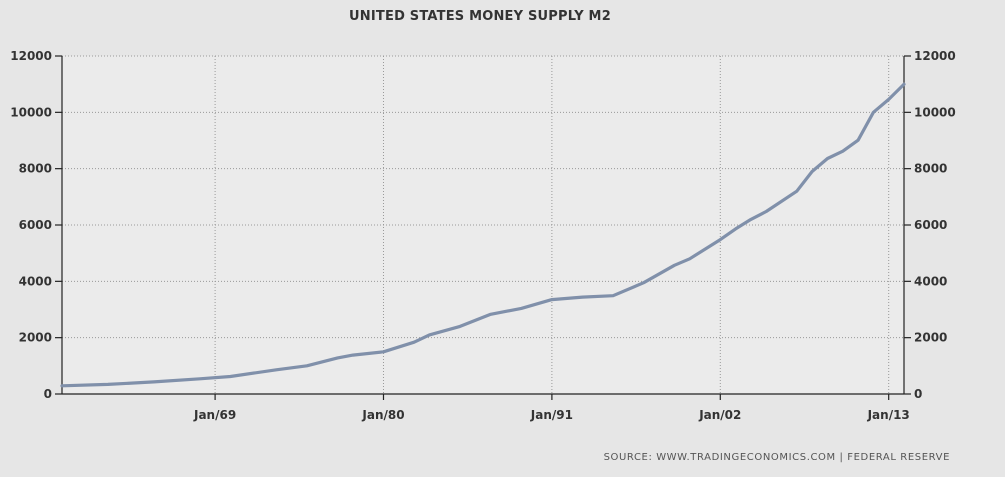  What do you see at coordinates (382, 415) in the screenshot?
I see `x-tick-label: Jan/80` at bounding box center [382, 415].